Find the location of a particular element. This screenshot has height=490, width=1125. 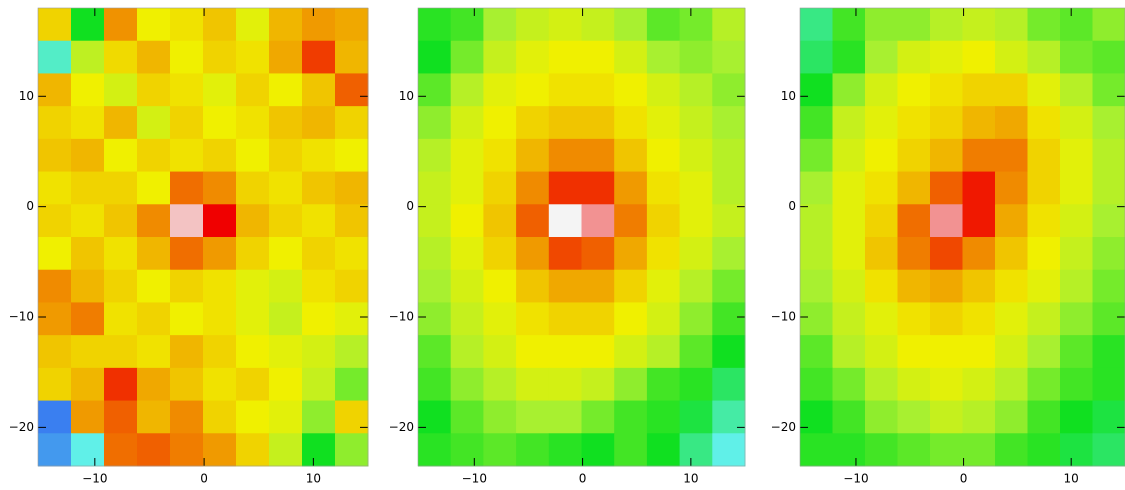

y-tick-label: −20 is located at coordinates (783, 427).